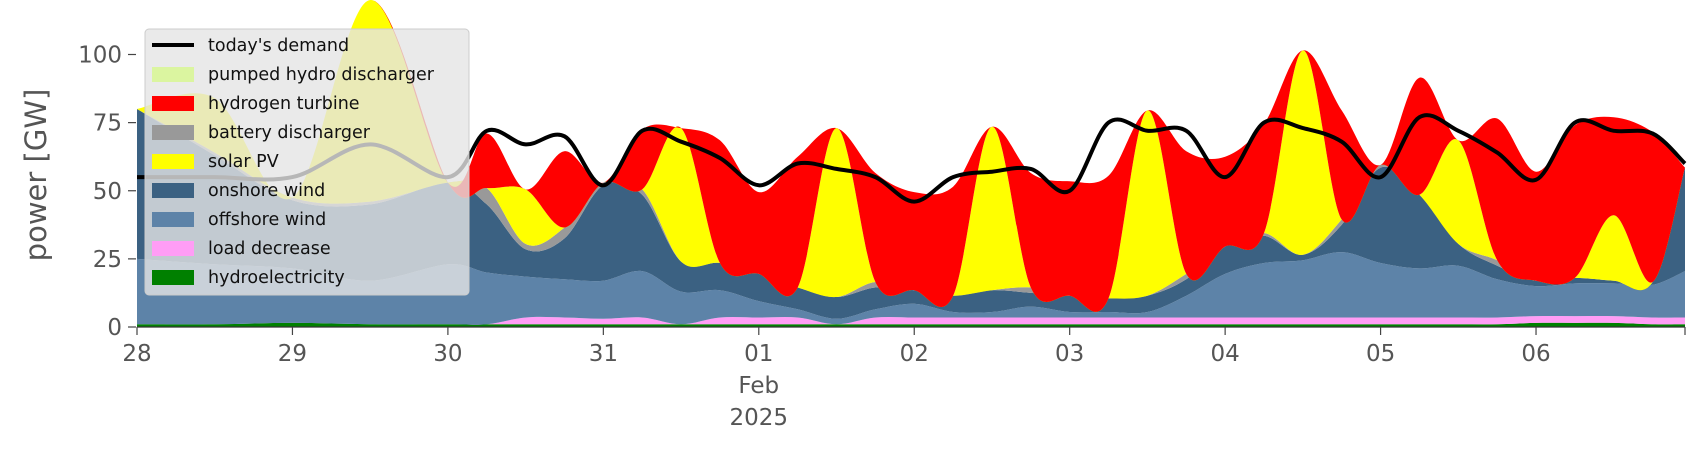  What do you see at coordinates (136, 354) in the screenshot?
I see `x-tick-label: 28` at bounding box center [136, 354].